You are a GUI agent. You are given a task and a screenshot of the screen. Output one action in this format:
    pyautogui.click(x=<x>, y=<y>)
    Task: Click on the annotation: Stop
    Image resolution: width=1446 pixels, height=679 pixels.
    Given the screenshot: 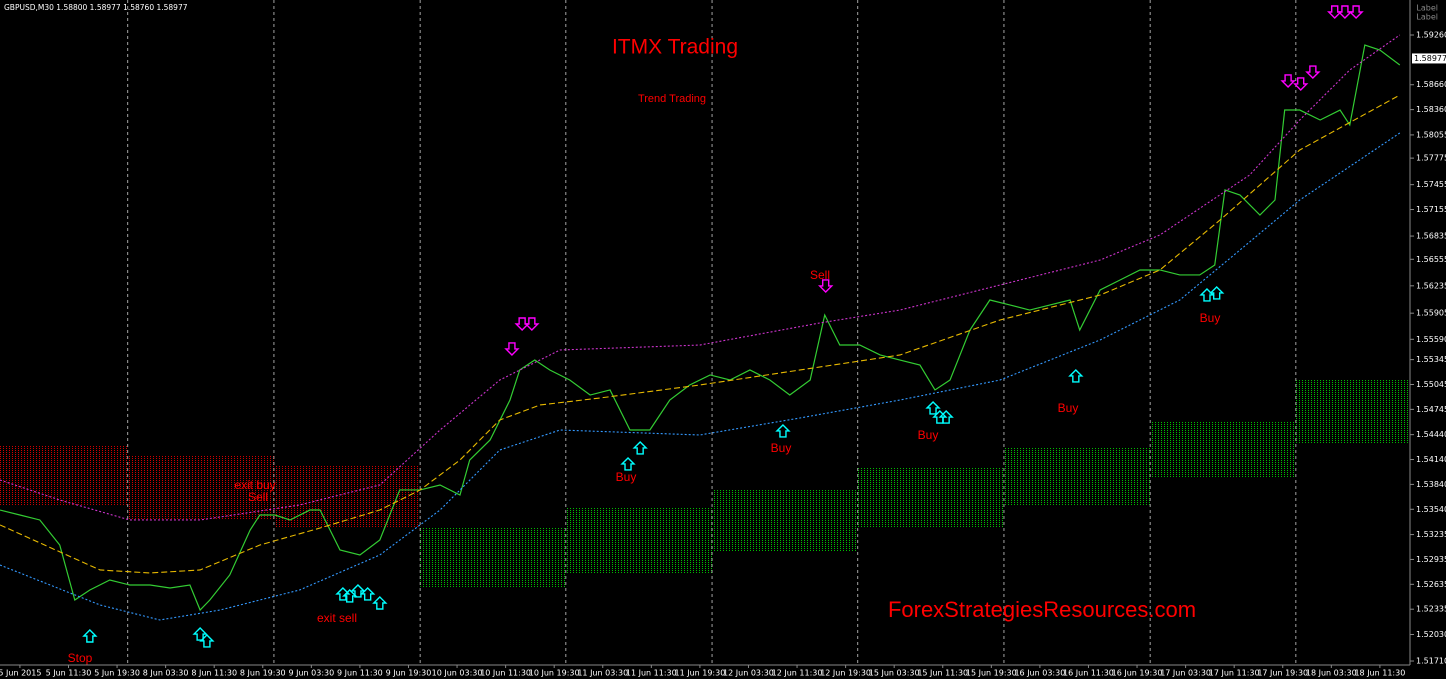 What is the action you would take?
    pyautogui.click(x=80, y=658)
    